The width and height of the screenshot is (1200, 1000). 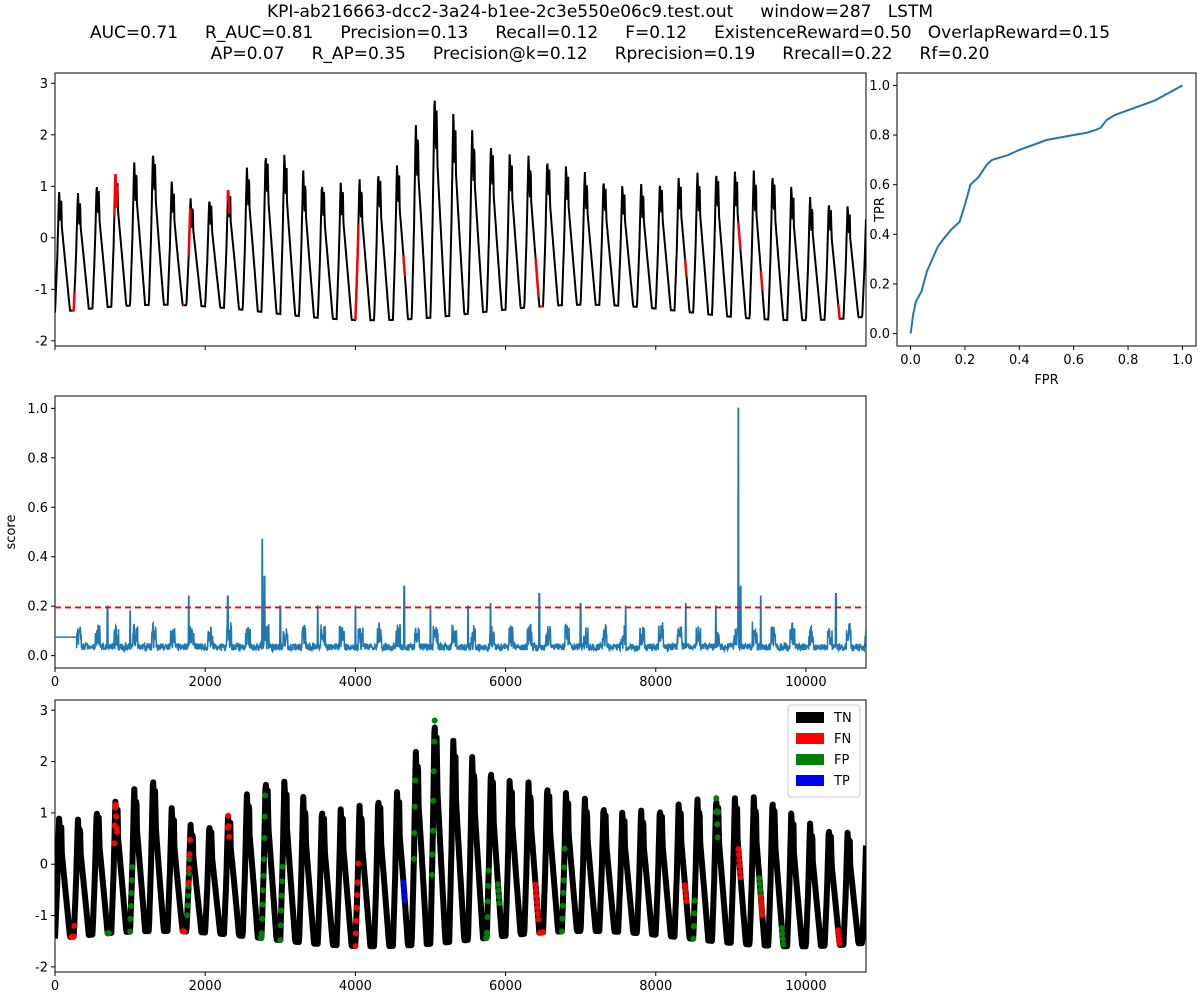 What do you see at coordinates (41, 290) in the screenshot?
I see `y-tick-label: -1` at bounding box center [41, 290].